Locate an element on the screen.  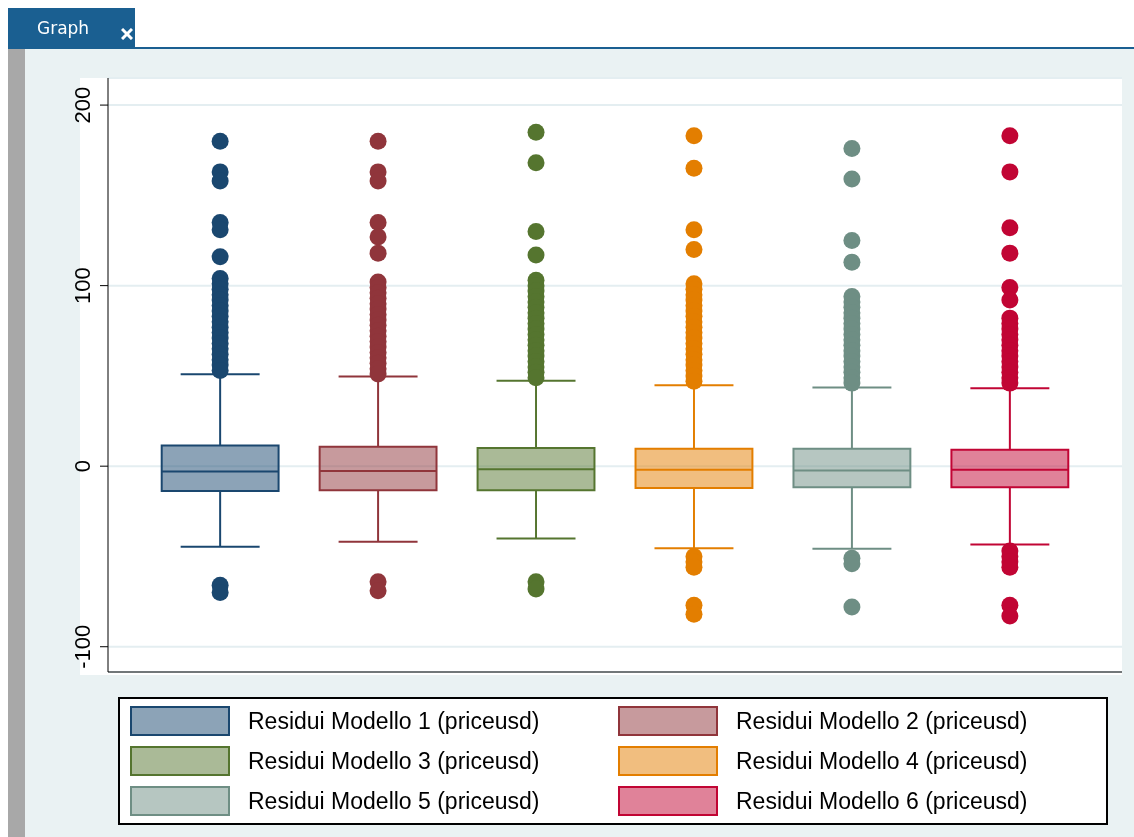
legend-label: Residui Modello 5 (priceusd) is located at coordinates (394, 801).